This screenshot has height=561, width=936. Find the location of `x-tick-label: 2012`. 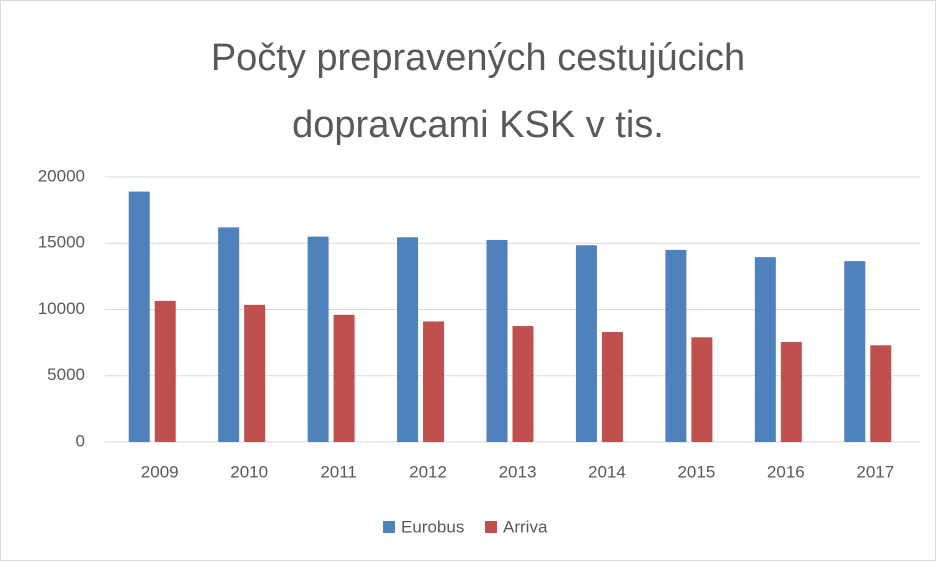

x-tick-label: 2012 is located at coordinates (428, 471).